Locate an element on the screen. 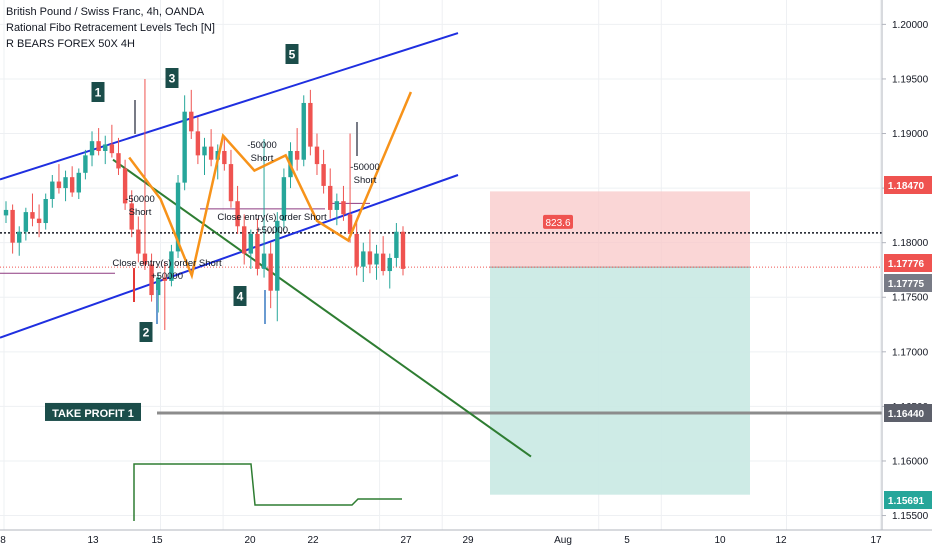 The width and height of the screenshot is (932, 550). take-profit-label: TAKE PROFIT 1 is located at coordinates (93, 411).